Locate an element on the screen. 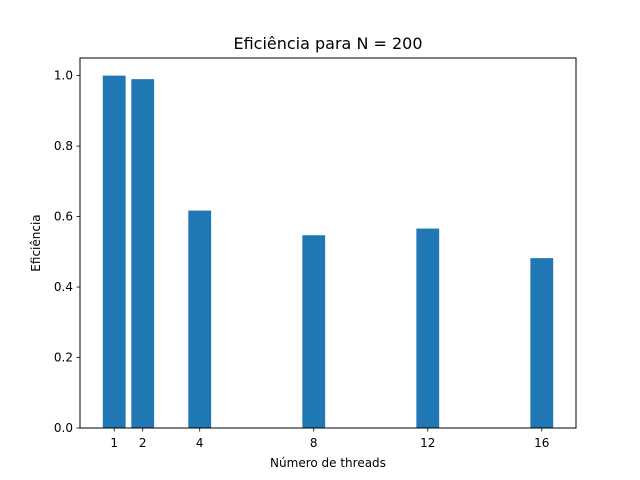  chart-title: Eficiência para N = 200 is located at coordinates (327, 43).